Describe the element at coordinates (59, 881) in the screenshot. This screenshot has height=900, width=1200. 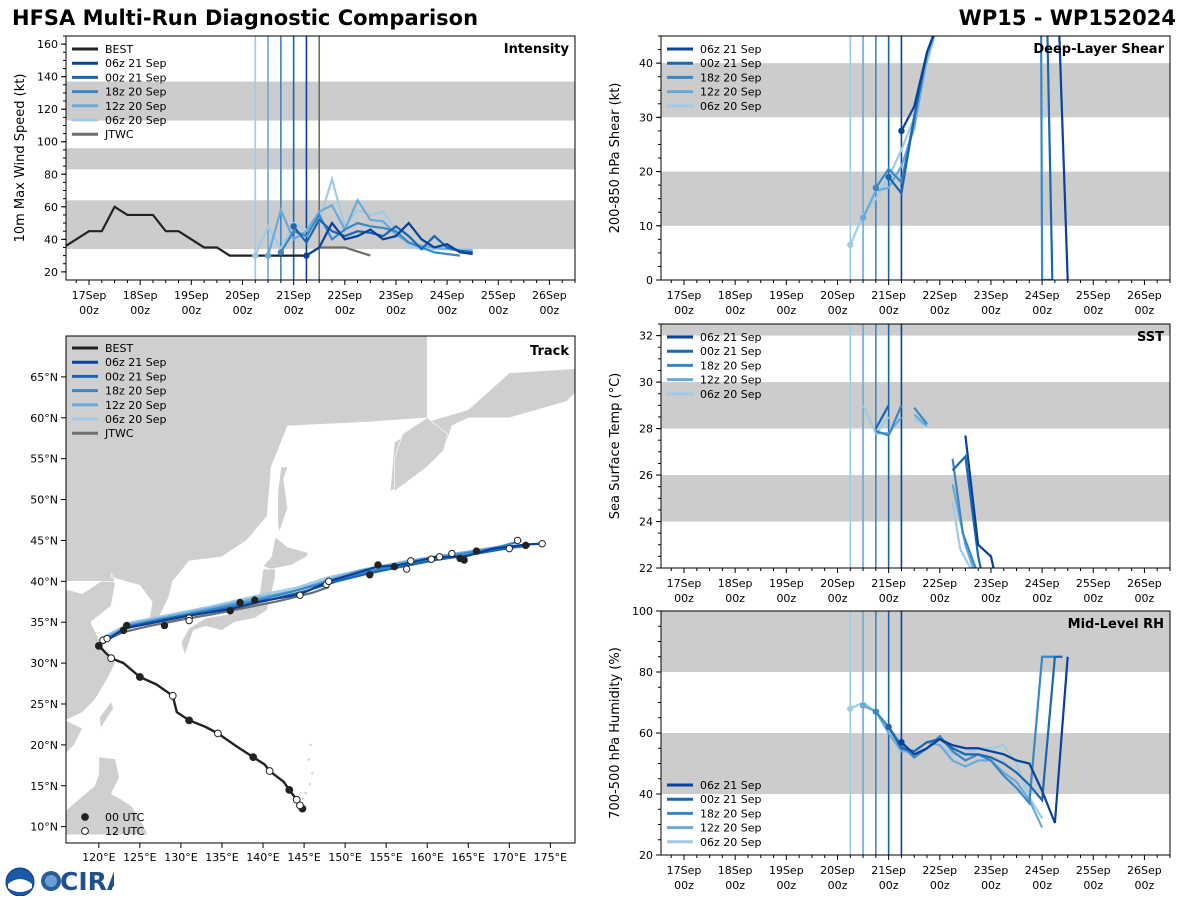
I see `noaa-cira-logo: CIRA` at that location.